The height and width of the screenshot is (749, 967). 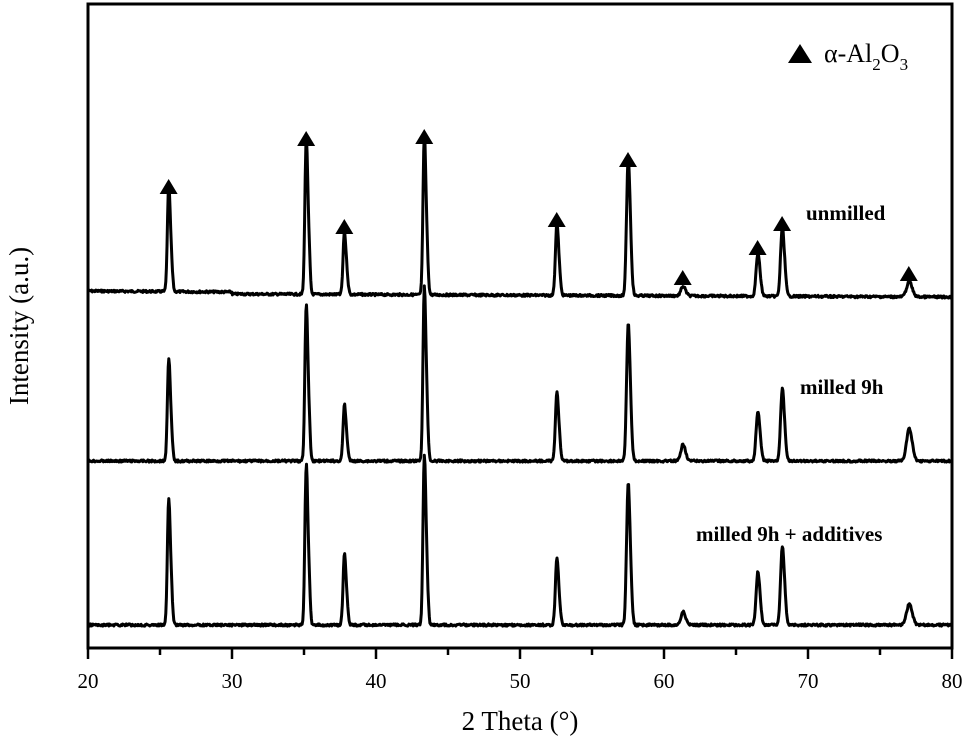 I want to click on x-tick-label: 20, so click(x=88, y=681).